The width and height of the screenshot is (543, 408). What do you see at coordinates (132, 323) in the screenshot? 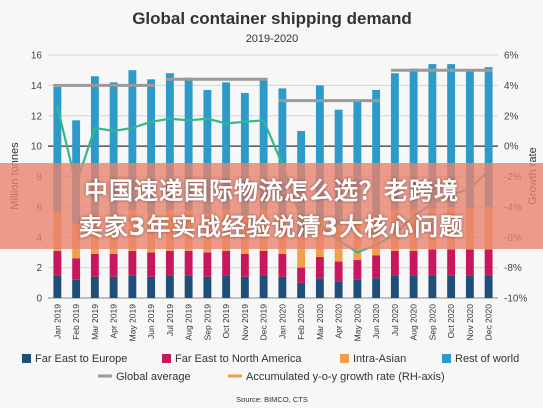
I see `x-tick-label-4: May 2019` at bounding box center [132, 323].